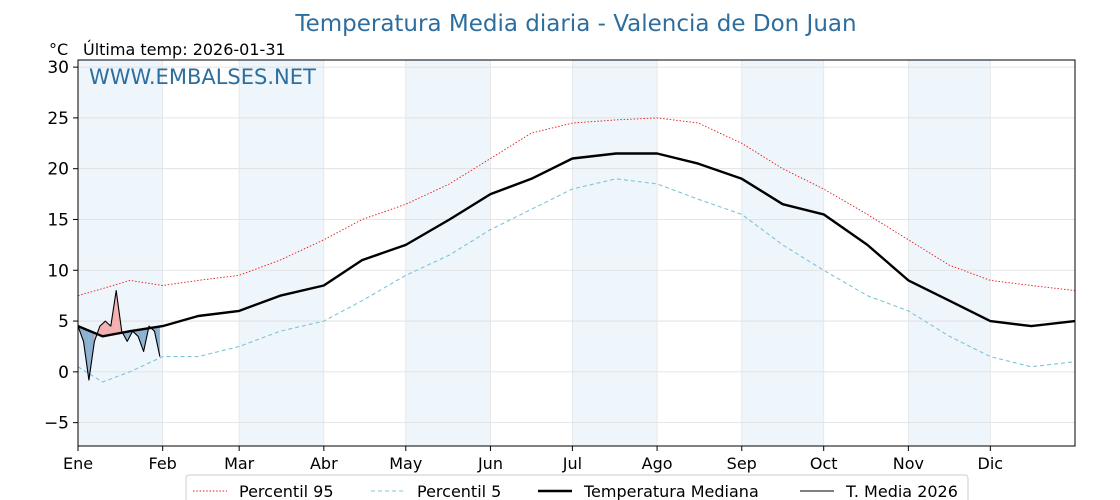 The height and width of the screenshot is (500, 1120). What do you see at coordinates (991, 463) in the screenshot?
I see `x-tick-label: Dic` at bounding box center [991, 463].